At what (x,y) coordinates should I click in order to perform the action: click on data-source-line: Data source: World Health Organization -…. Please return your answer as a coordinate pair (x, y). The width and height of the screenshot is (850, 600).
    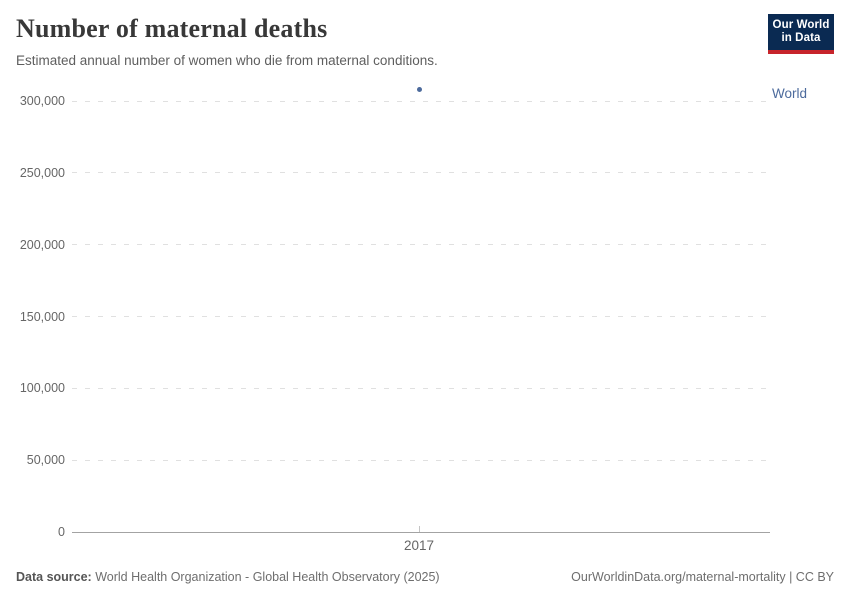
    Looking at the image, I should click on (228, 577).